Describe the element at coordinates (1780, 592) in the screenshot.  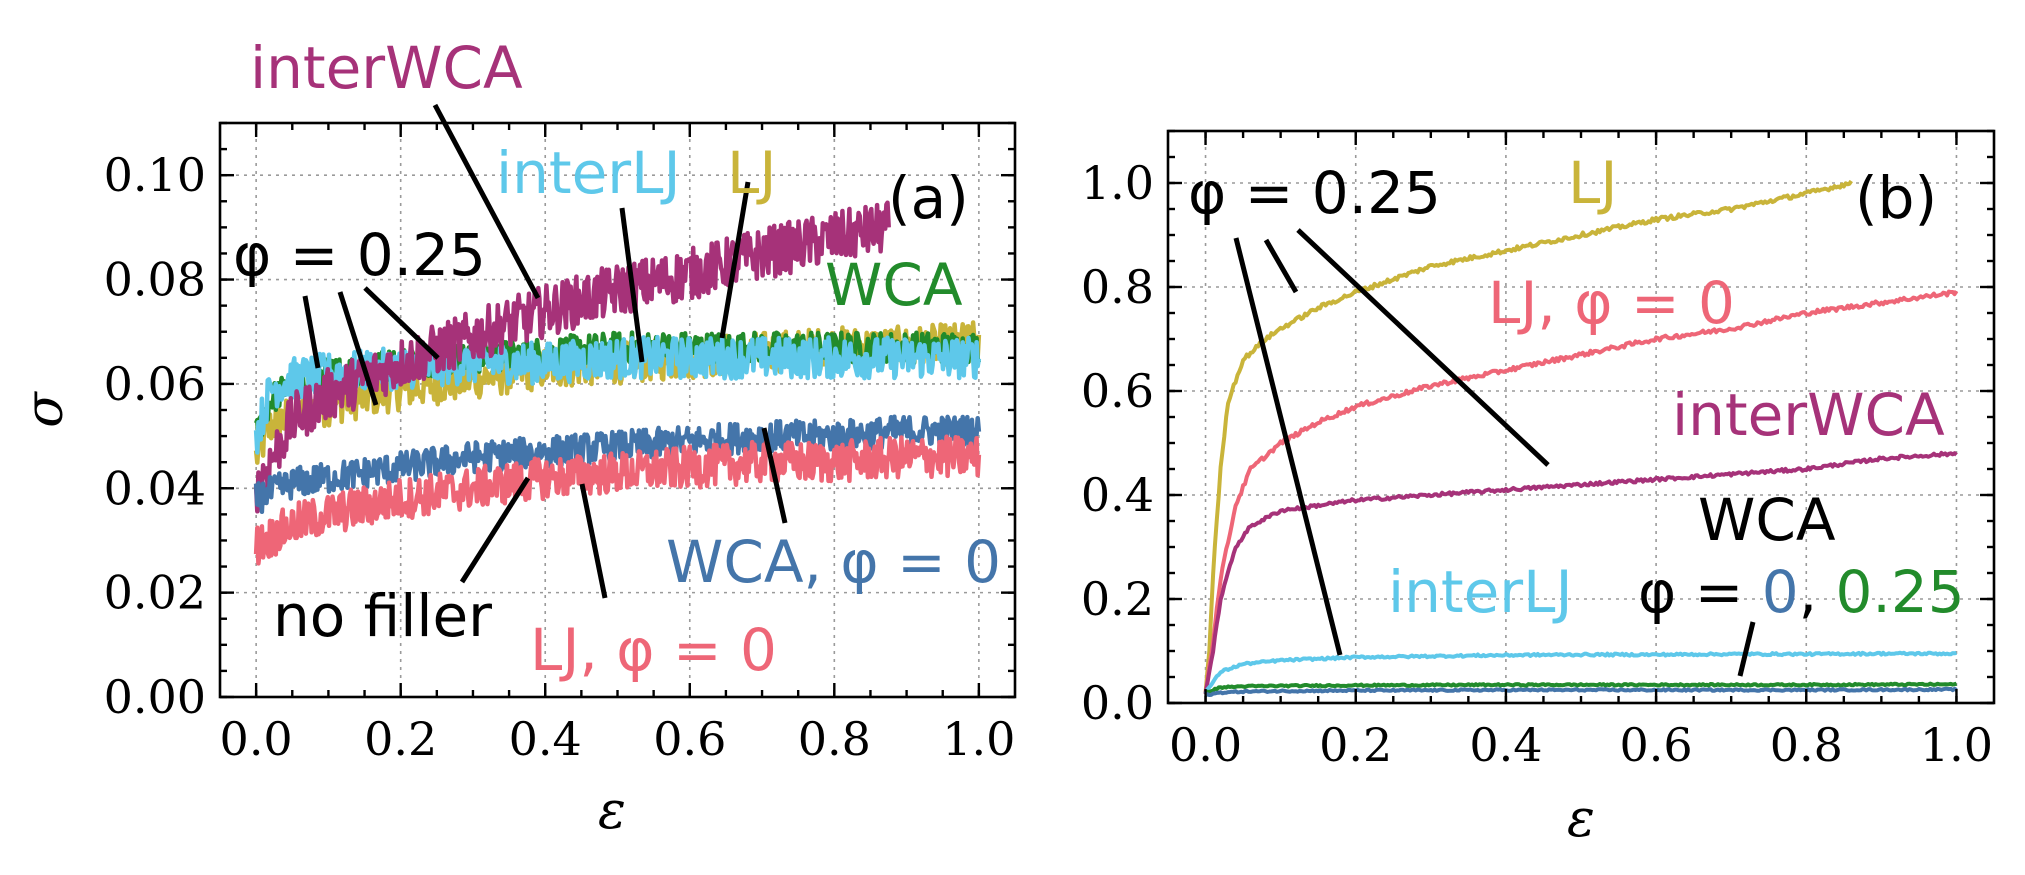
I see `label-phi-zero: 0` at that location.